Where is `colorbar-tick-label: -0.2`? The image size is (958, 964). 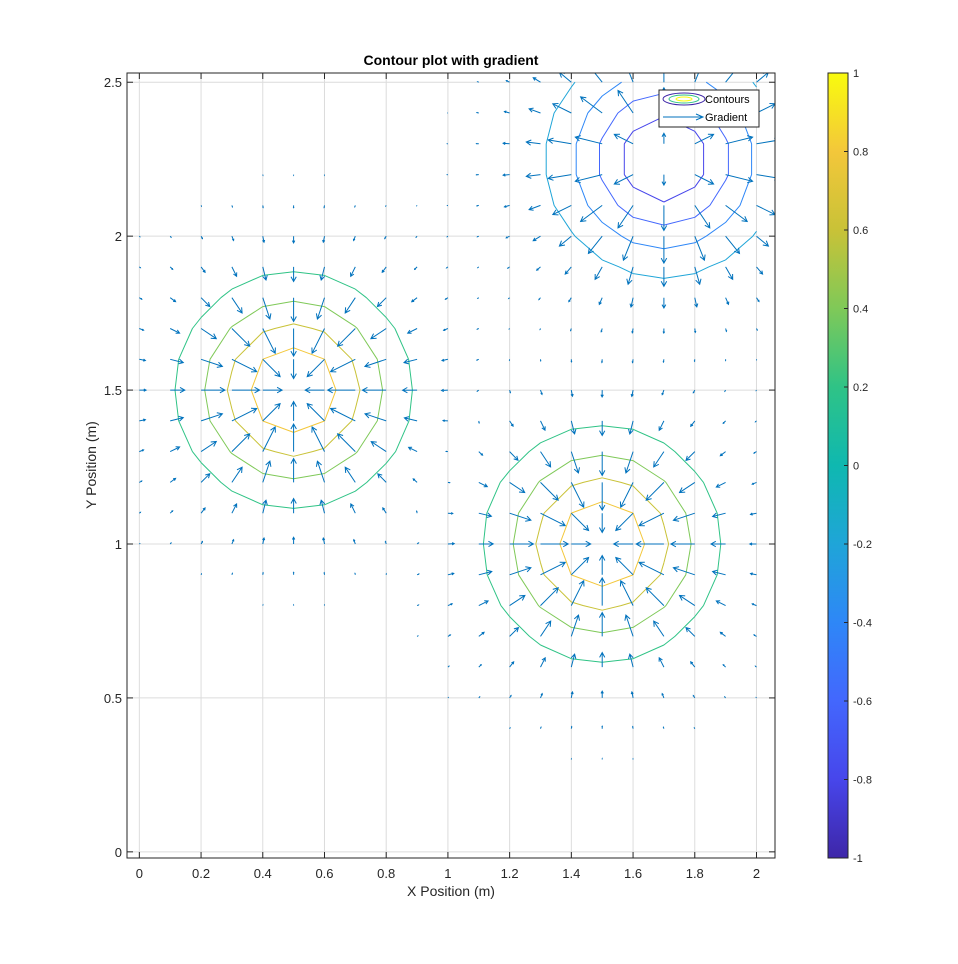 colorbar-tick-label: -0.2 is located at coordinates (862, 545).